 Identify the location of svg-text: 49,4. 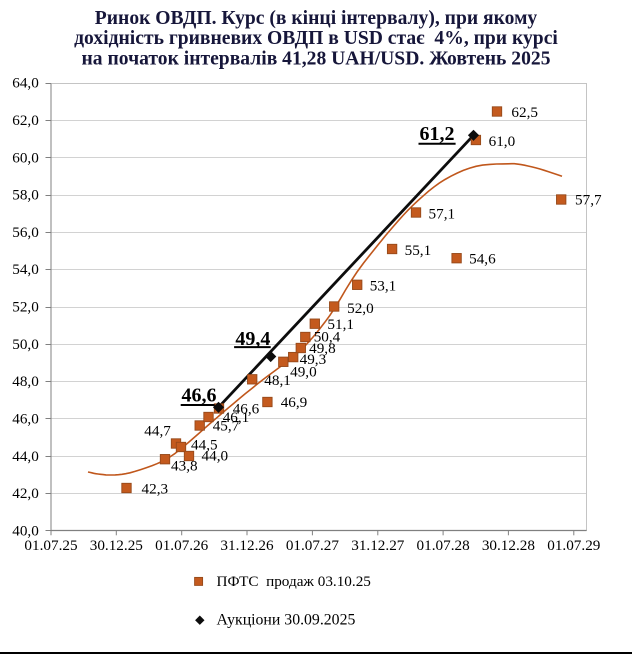
(252, 339).